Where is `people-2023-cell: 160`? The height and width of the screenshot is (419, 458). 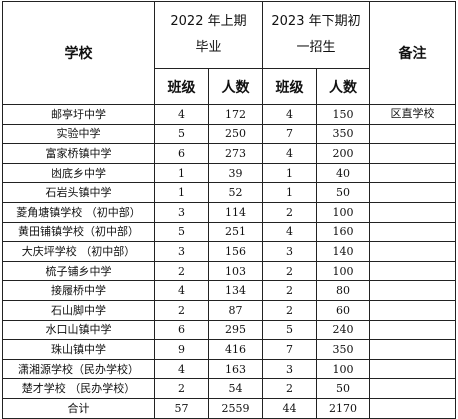 people-2023-cell: 160 is located at coordinates (343, 232).